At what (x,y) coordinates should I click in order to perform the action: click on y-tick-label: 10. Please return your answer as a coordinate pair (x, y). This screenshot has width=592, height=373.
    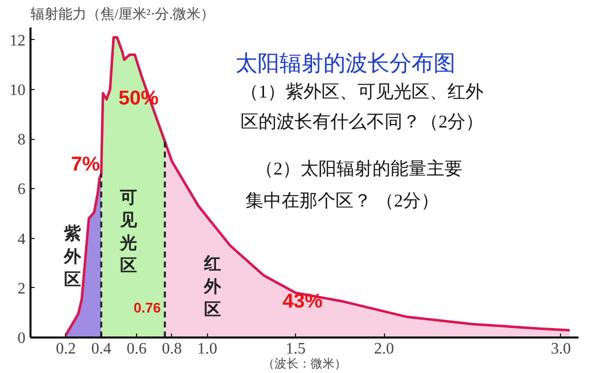
    Looking at the image, I should click on (18, 90).